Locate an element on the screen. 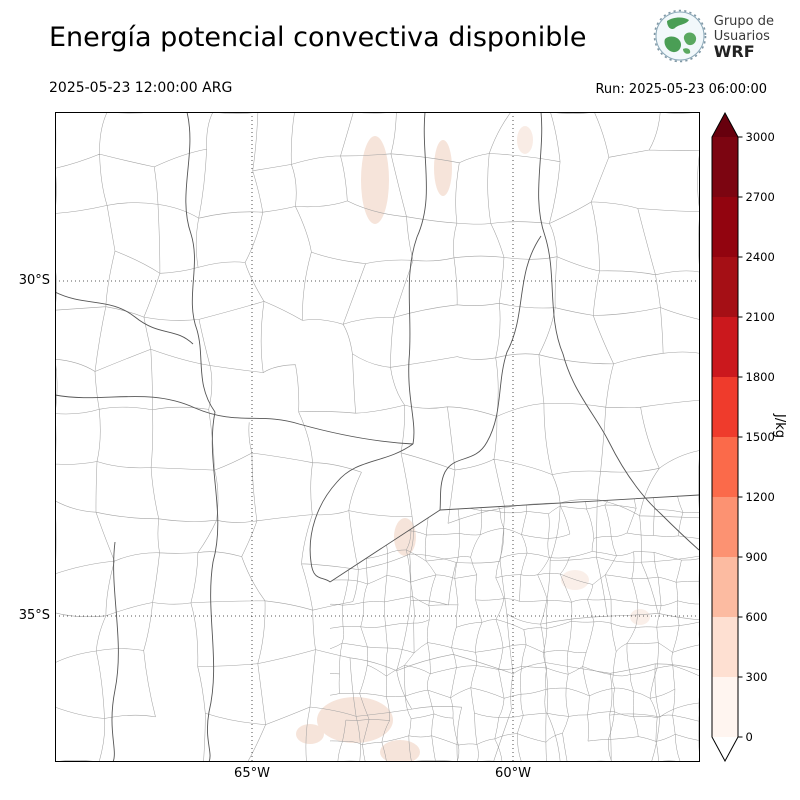  logo-text: Grupo de Usuarios WRF is located at coordinates (743, 37).